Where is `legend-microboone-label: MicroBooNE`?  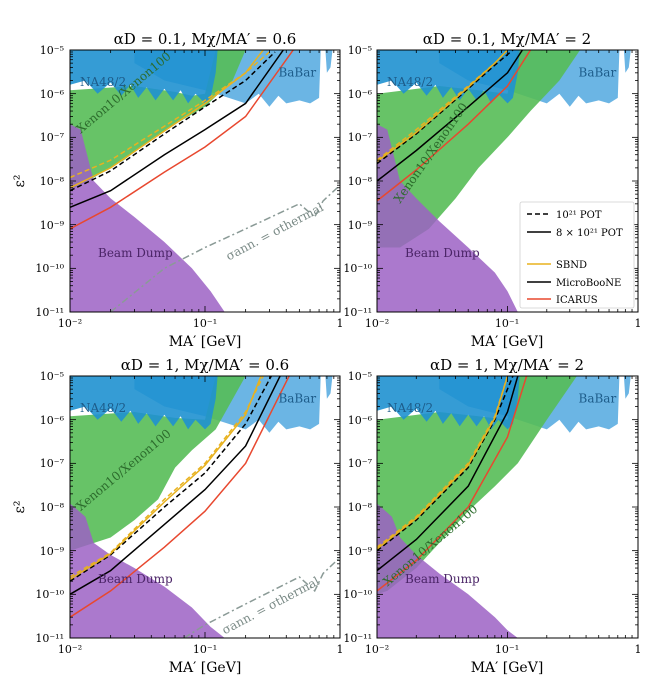
legend-microboone-label: MicroBooNE is located at coordinates (588, 283).